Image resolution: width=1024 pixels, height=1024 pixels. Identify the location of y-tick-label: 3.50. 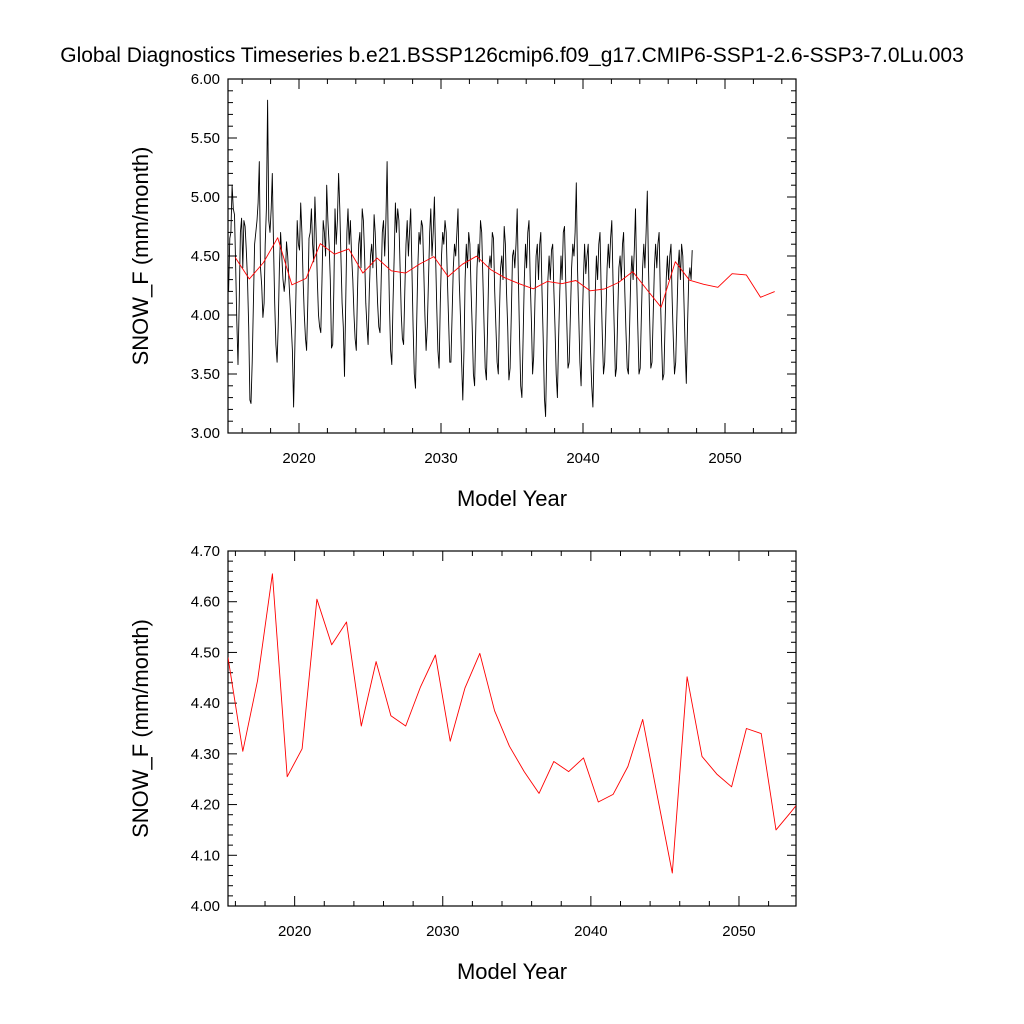
(205, 374).